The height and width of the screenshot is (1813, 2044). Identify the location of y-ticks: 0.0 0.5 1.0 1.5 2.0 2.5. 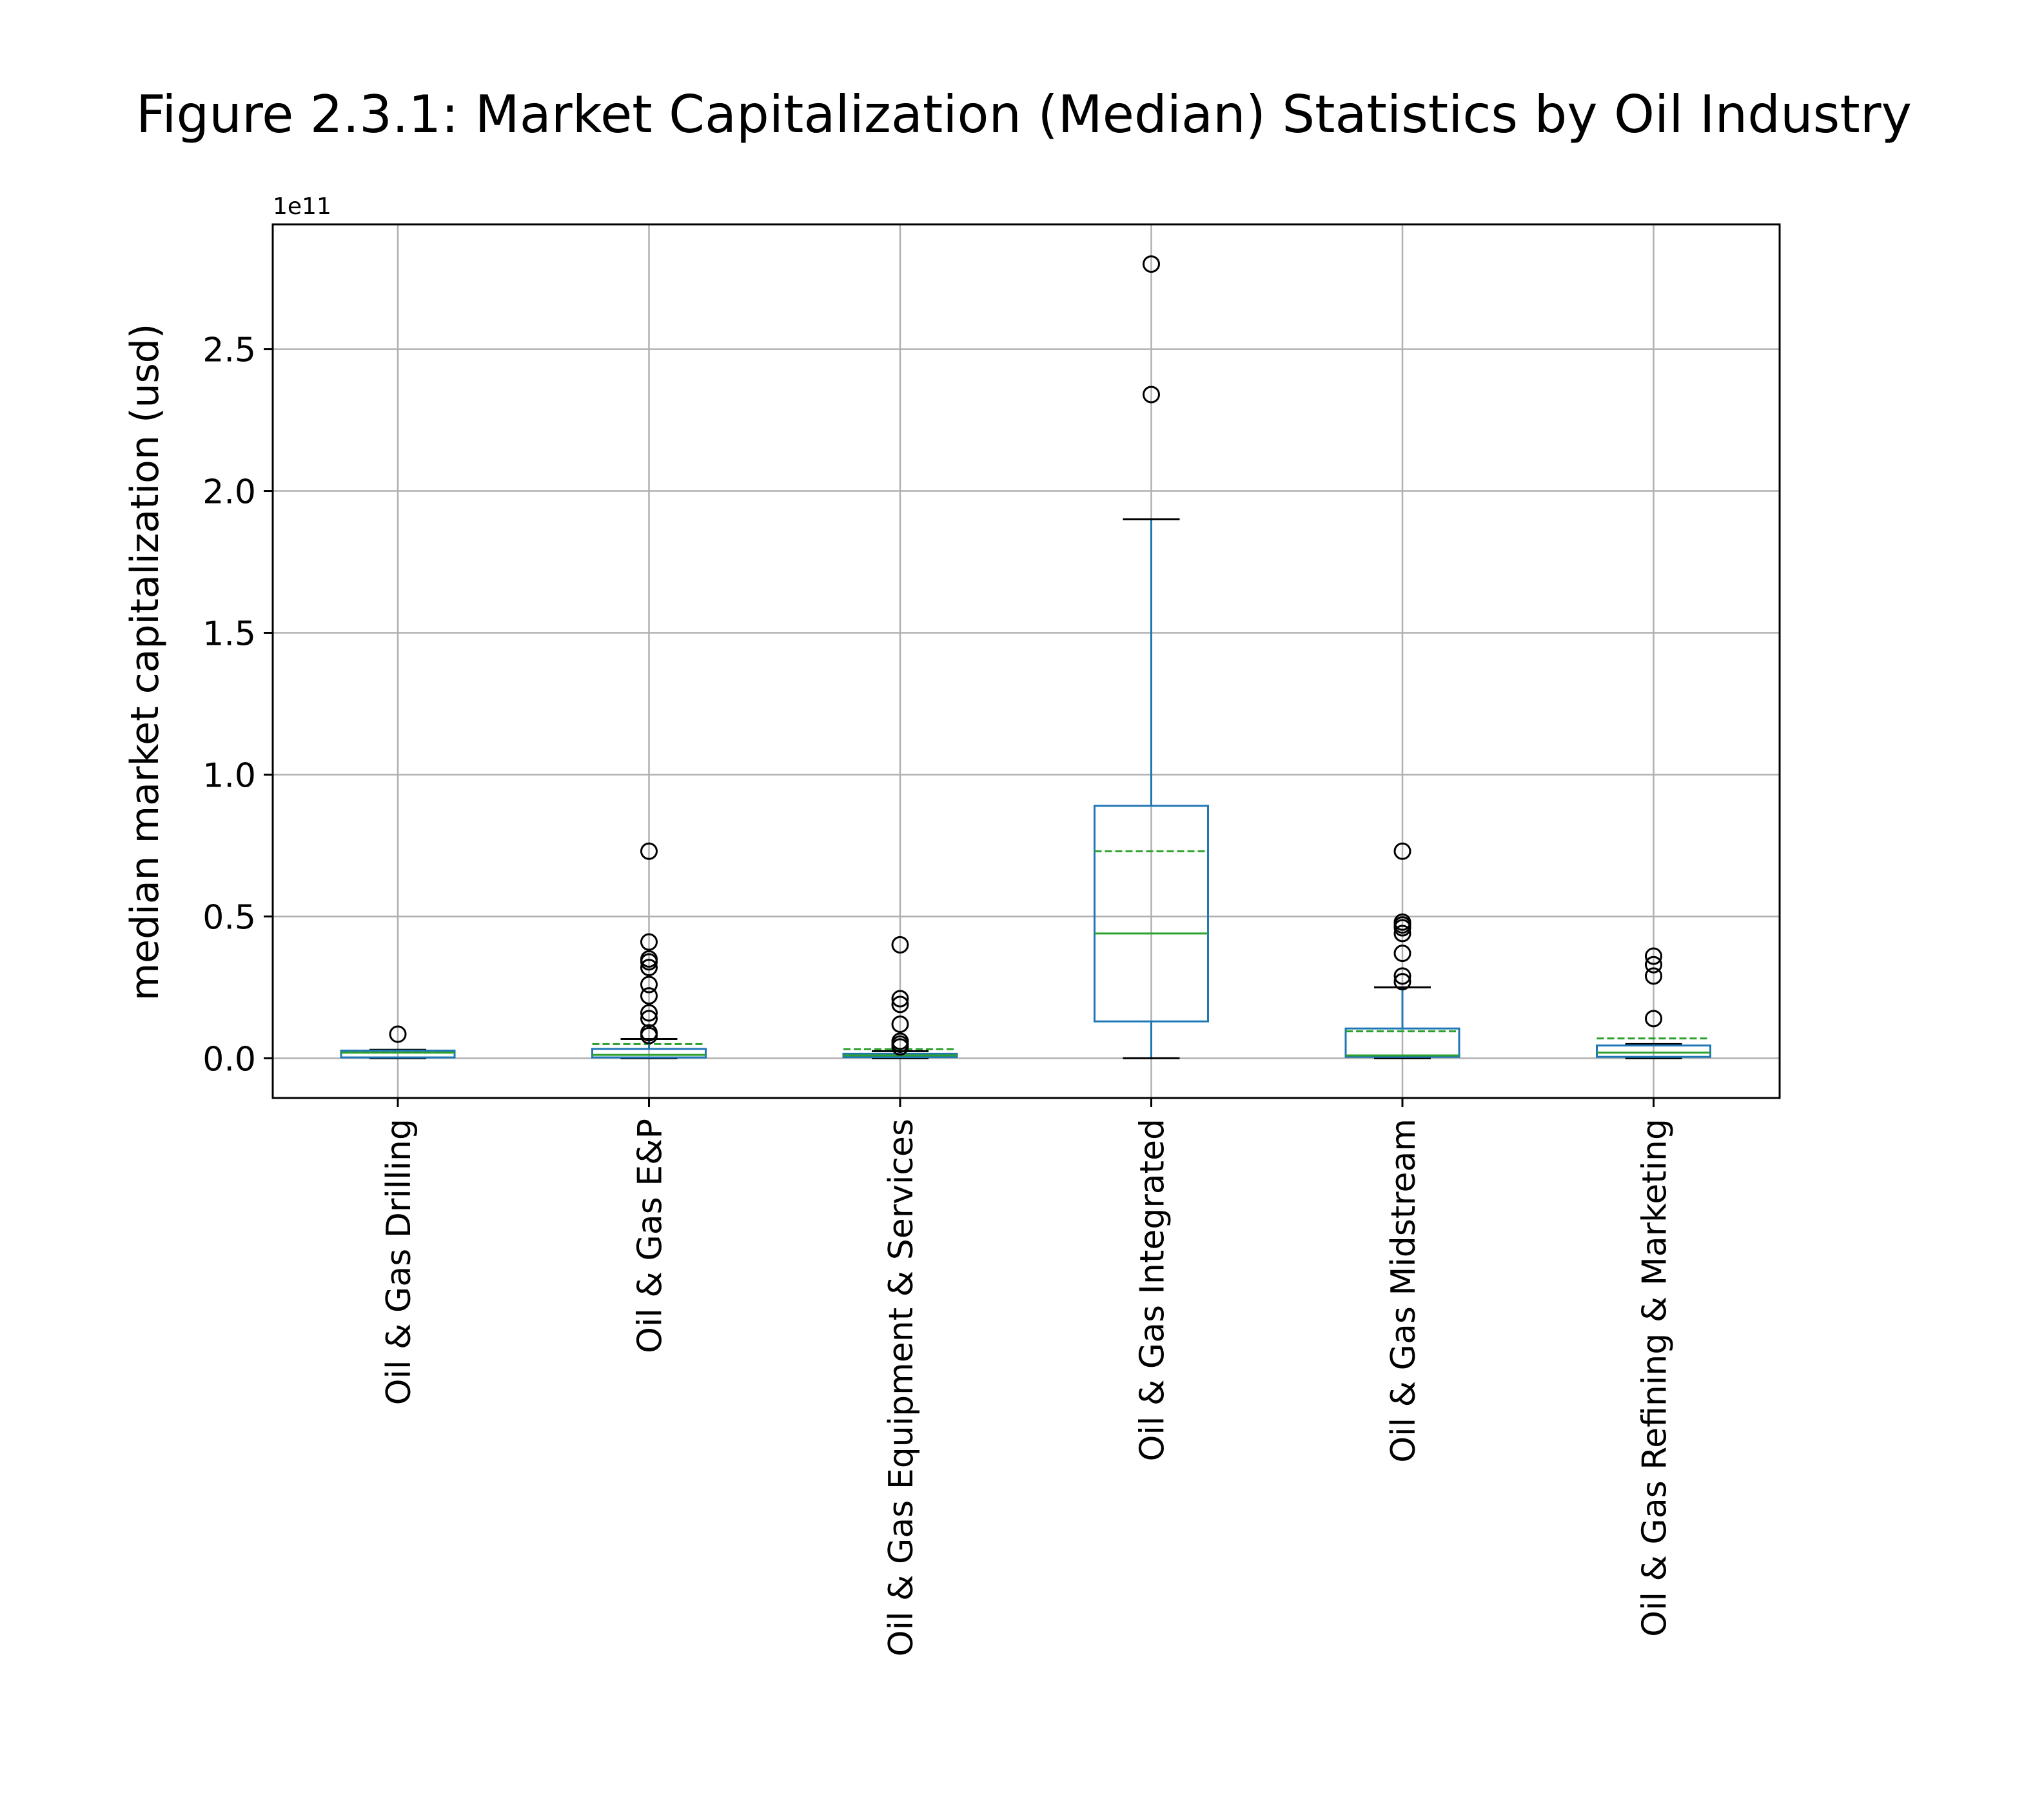
(237, 705).